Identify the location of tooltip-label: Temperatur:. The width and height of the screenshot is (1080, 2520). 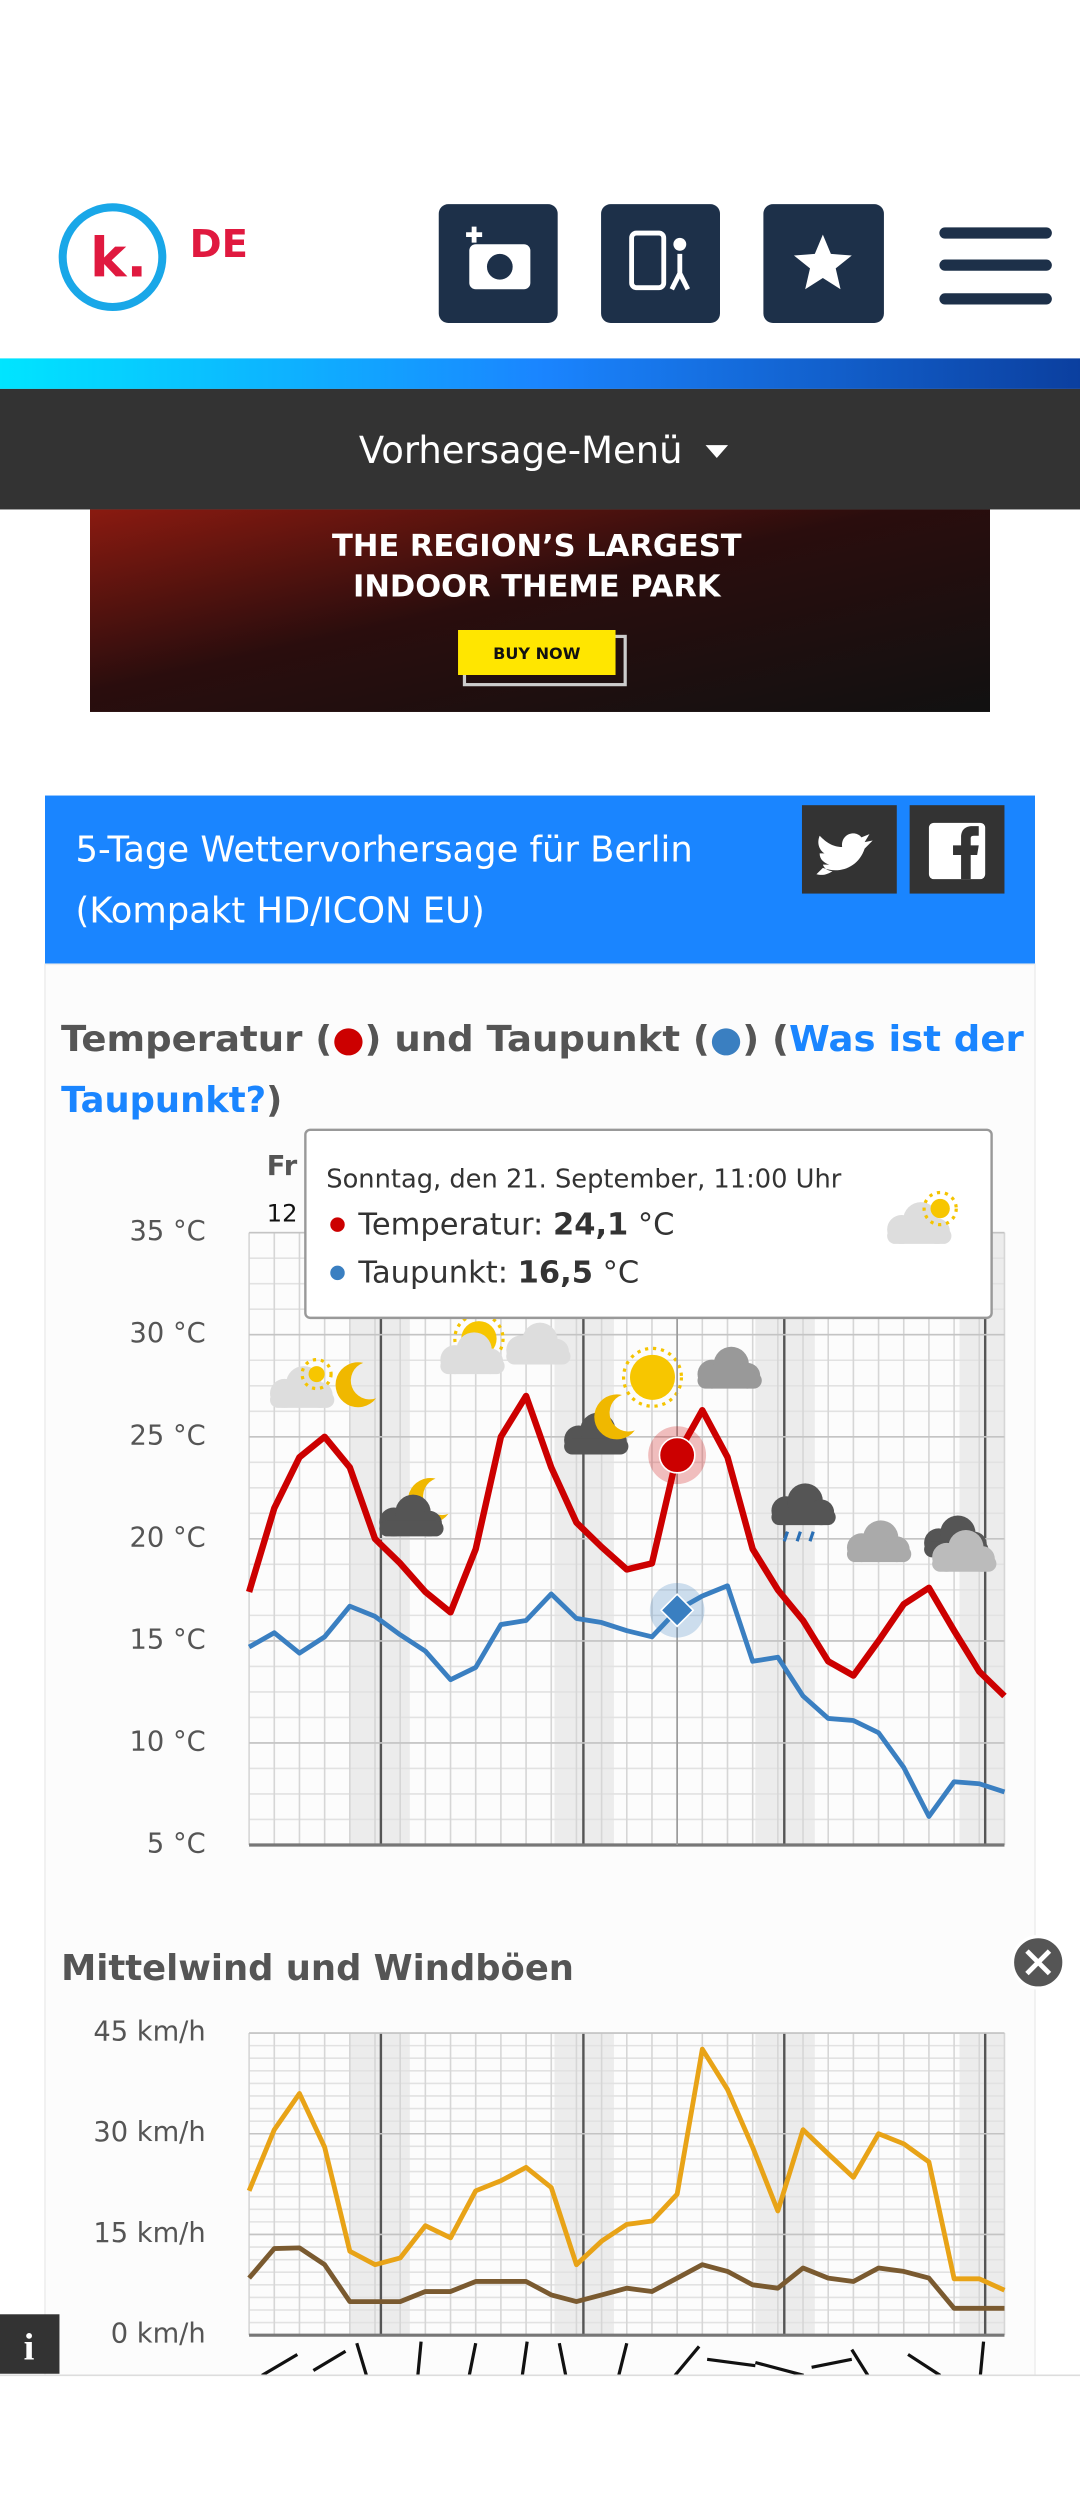
(450, 1224).